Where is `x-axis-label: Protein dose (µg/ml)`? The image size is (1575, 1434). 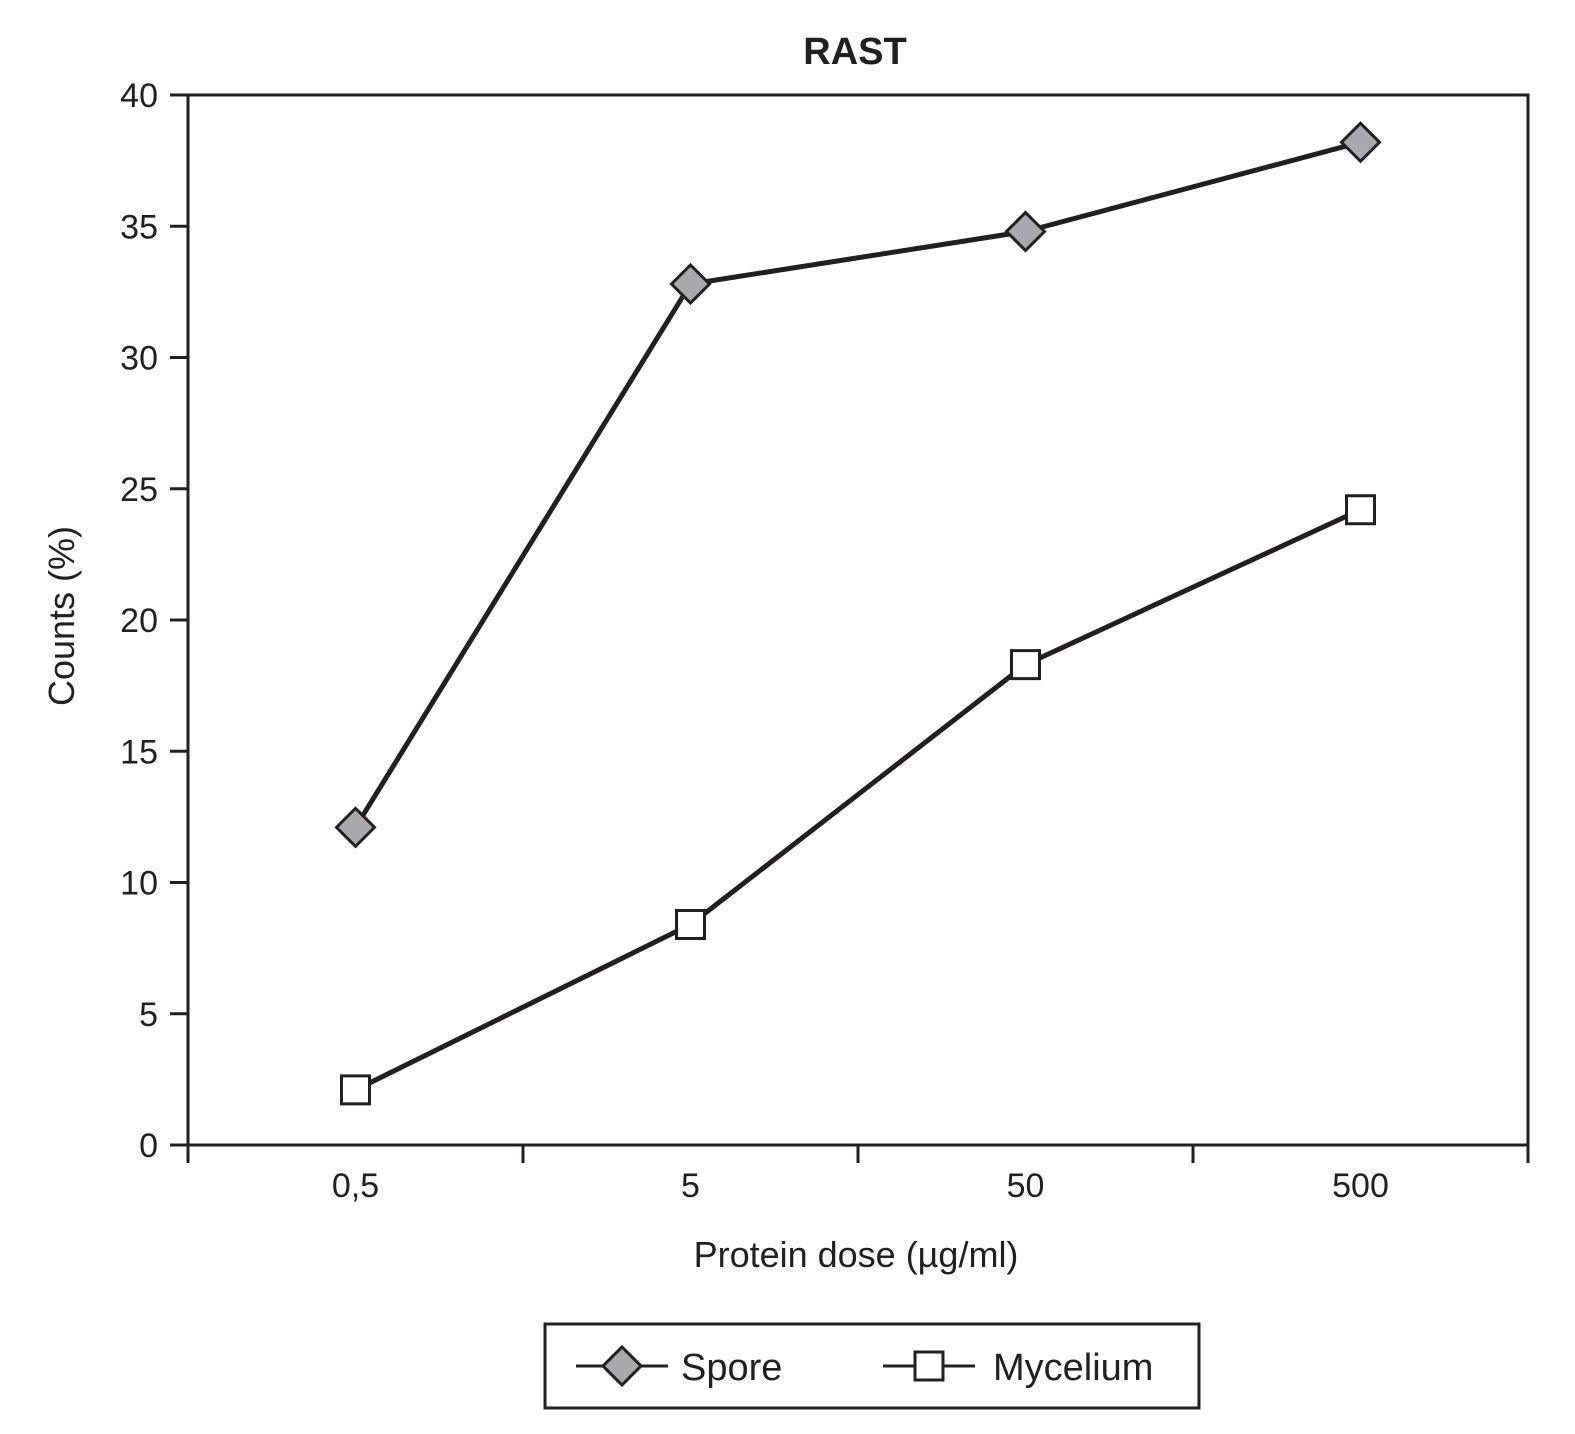 x-axis-label: Protein dose (µg/ml) is located at coordinates (856, 1254).